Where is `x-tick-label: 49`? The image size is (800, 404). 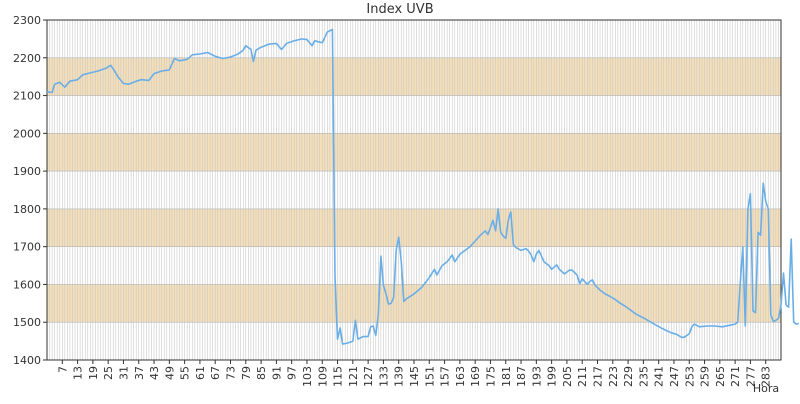 x-tick-label: 49 is located at coordinates (169, 373).